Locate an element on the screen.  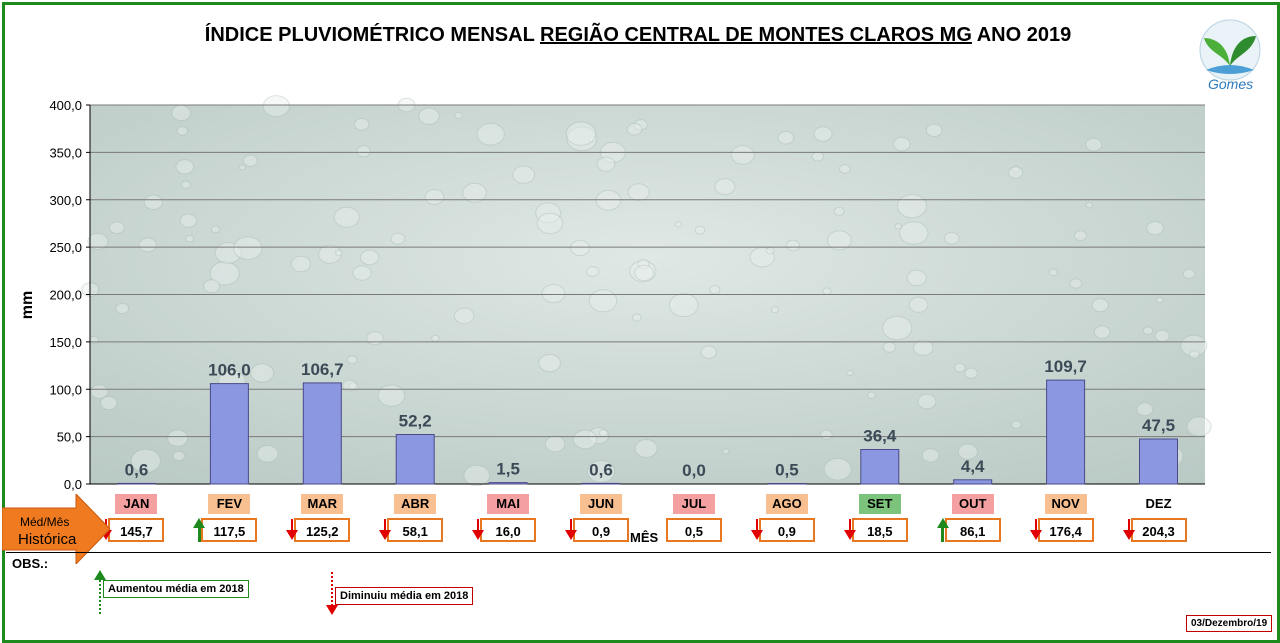
gomes-logo is located at coordinates (1230, 50).